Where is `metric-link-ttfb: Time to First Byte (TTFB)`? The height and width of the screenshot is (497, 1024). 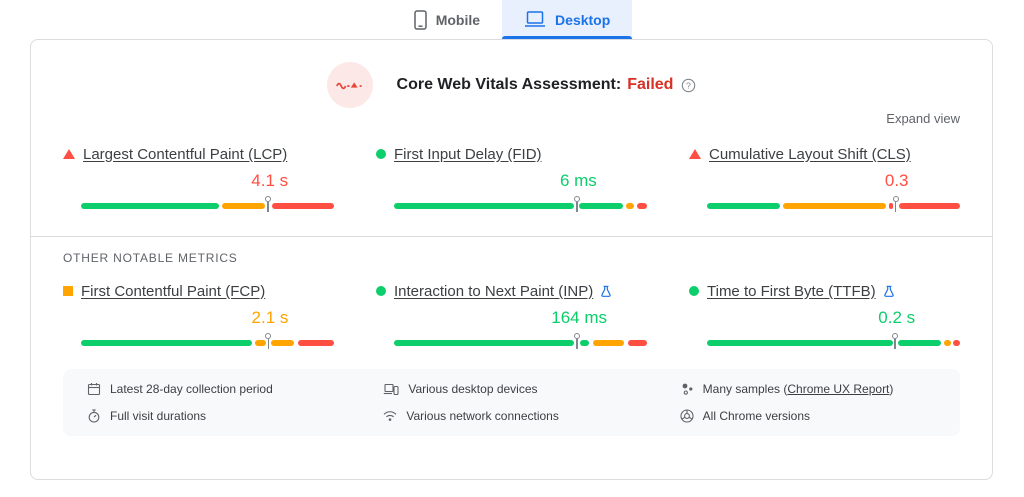 metric-link-ttfb: Time to First Byte (TTFB) is located at coordinates (791, 291).